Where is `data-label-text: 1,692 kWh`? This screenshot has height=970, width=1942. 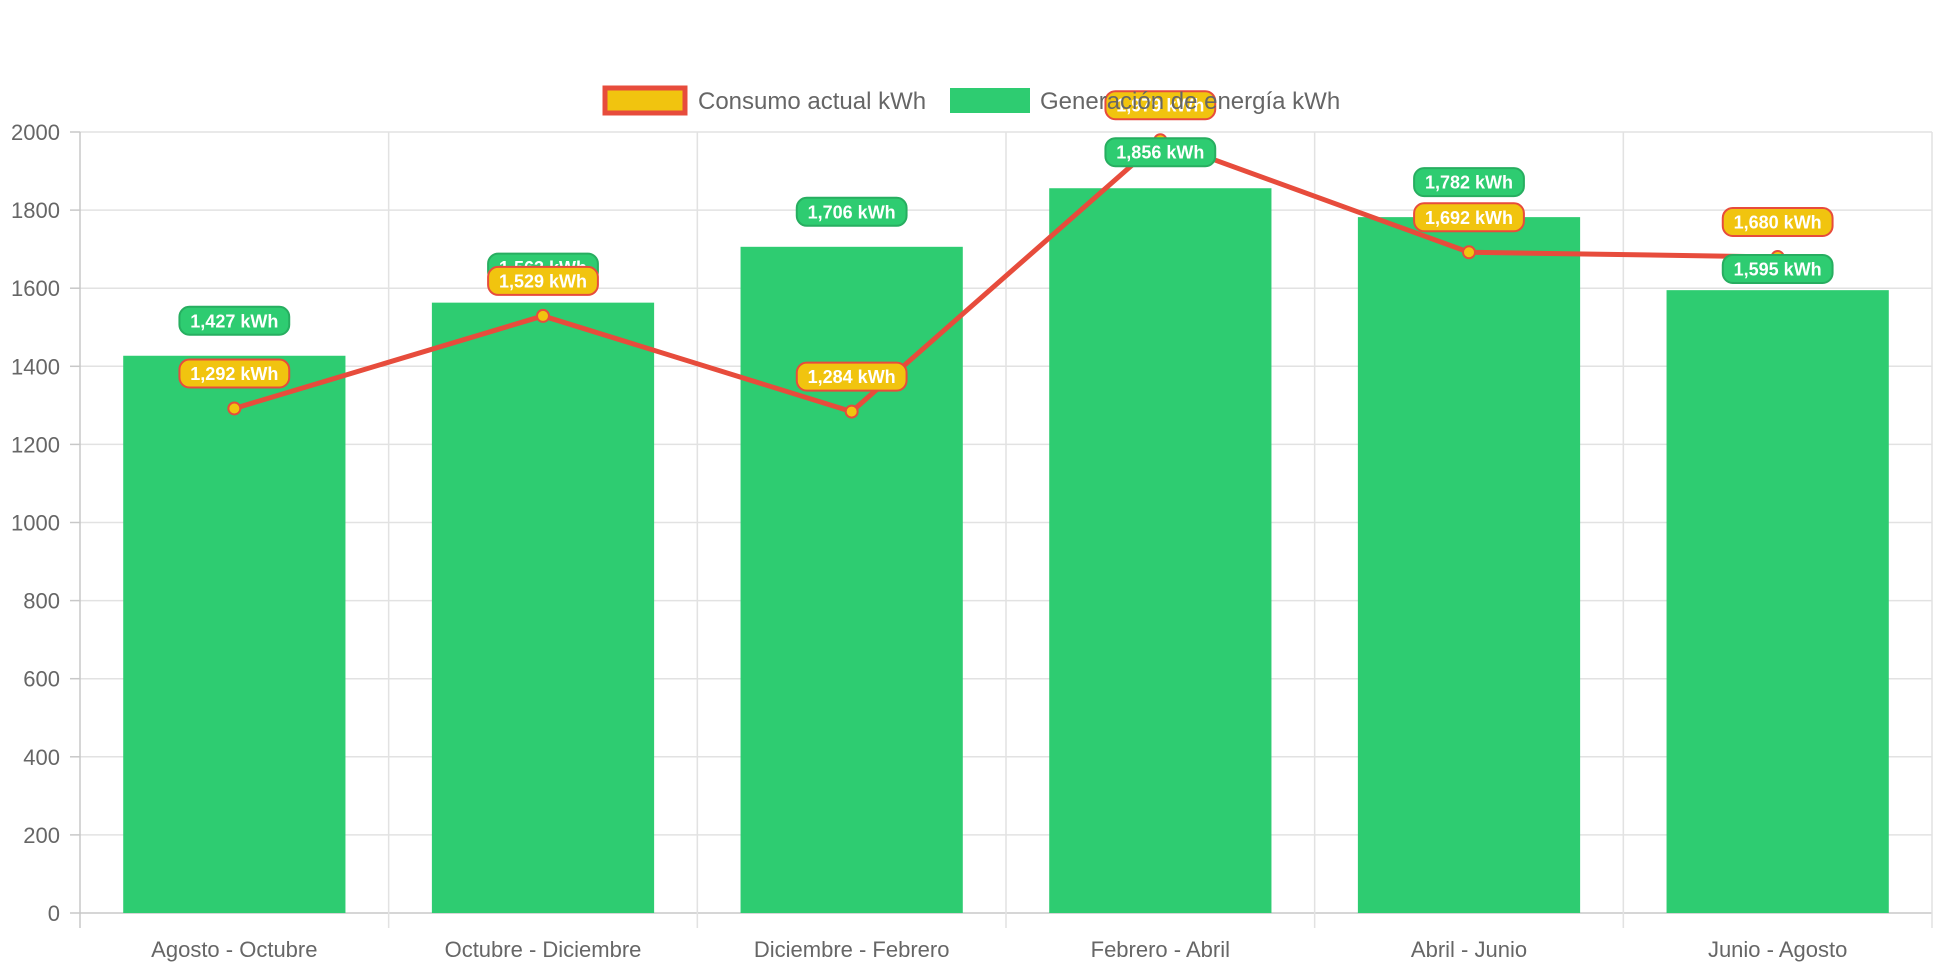
data-label-text: 1,692 kWh is located at coordinates (1469, 218).